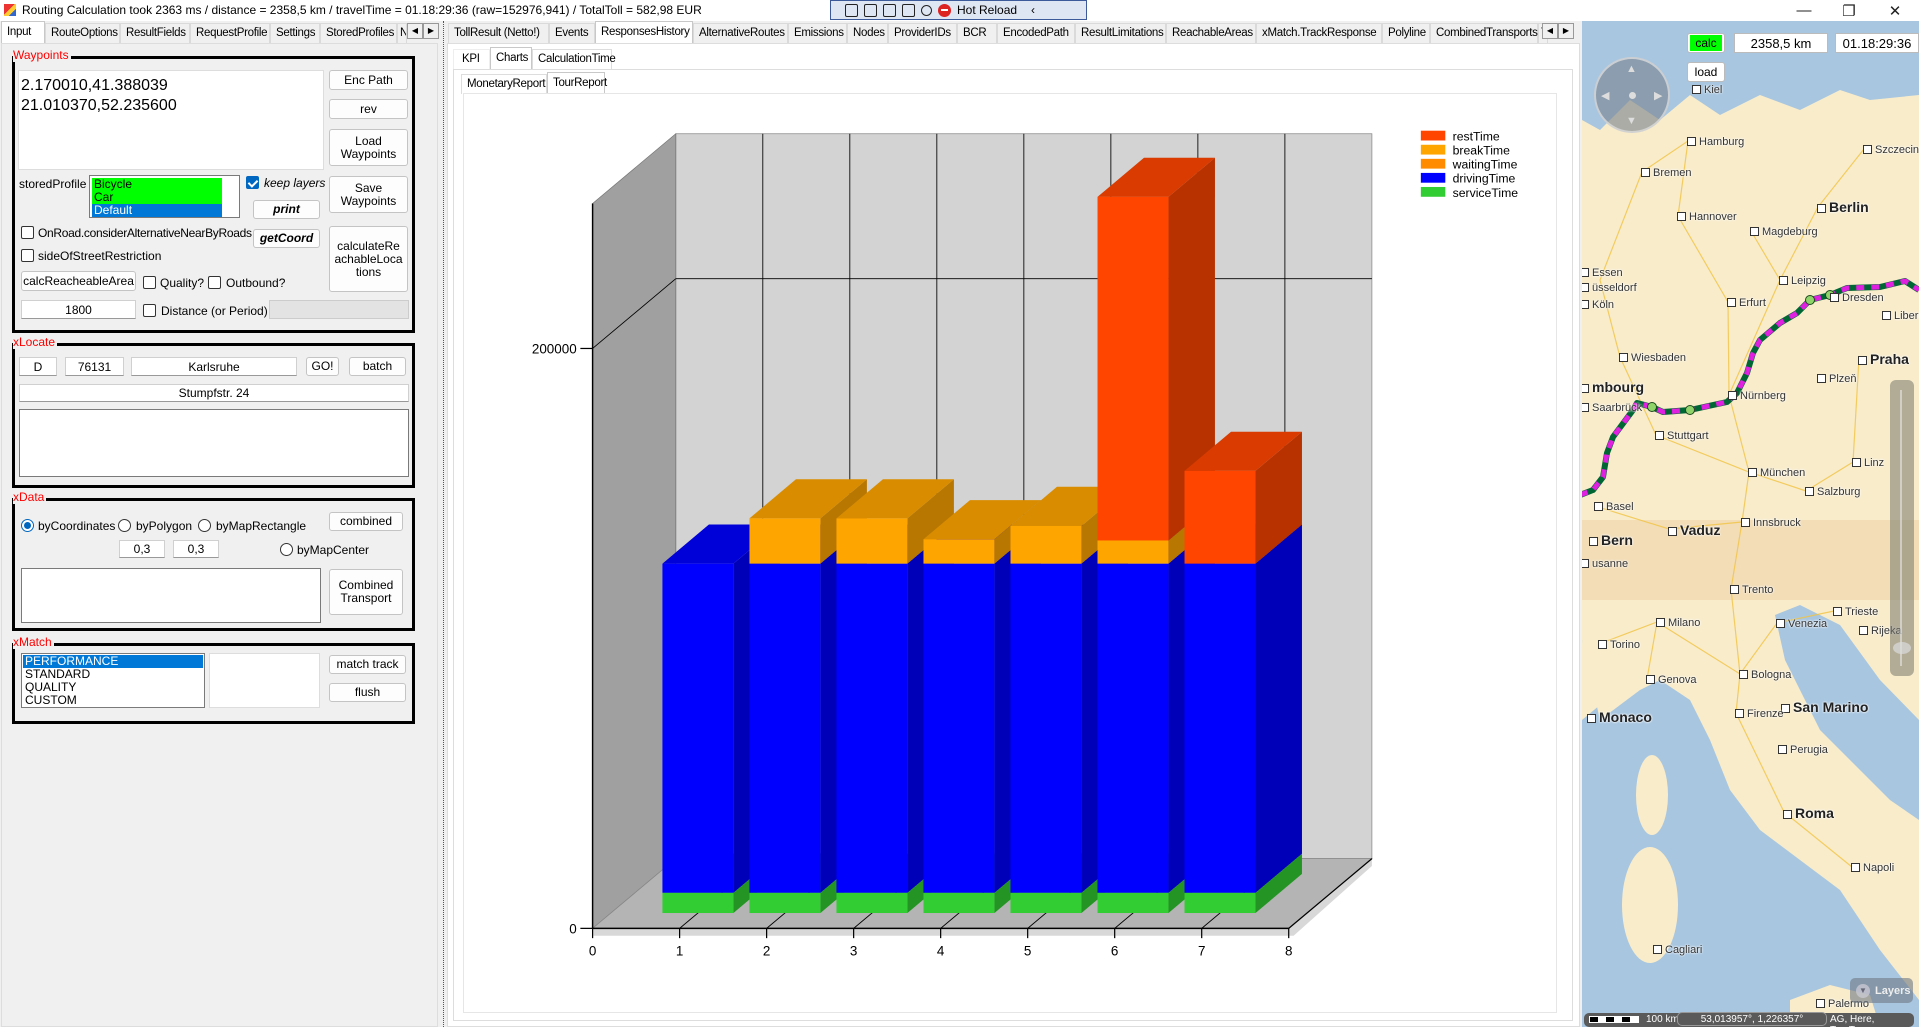  Describe the element at coordinates (817, 33) in the screenshot. I see `tab-emissions: Emissions` at that location.